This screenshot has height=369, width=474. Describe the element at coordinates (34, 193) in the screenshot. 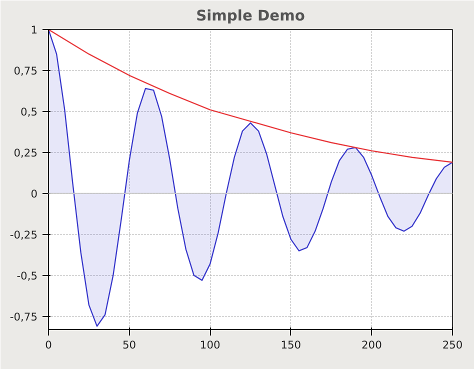

I see `y-tick-label: 0` at that location.